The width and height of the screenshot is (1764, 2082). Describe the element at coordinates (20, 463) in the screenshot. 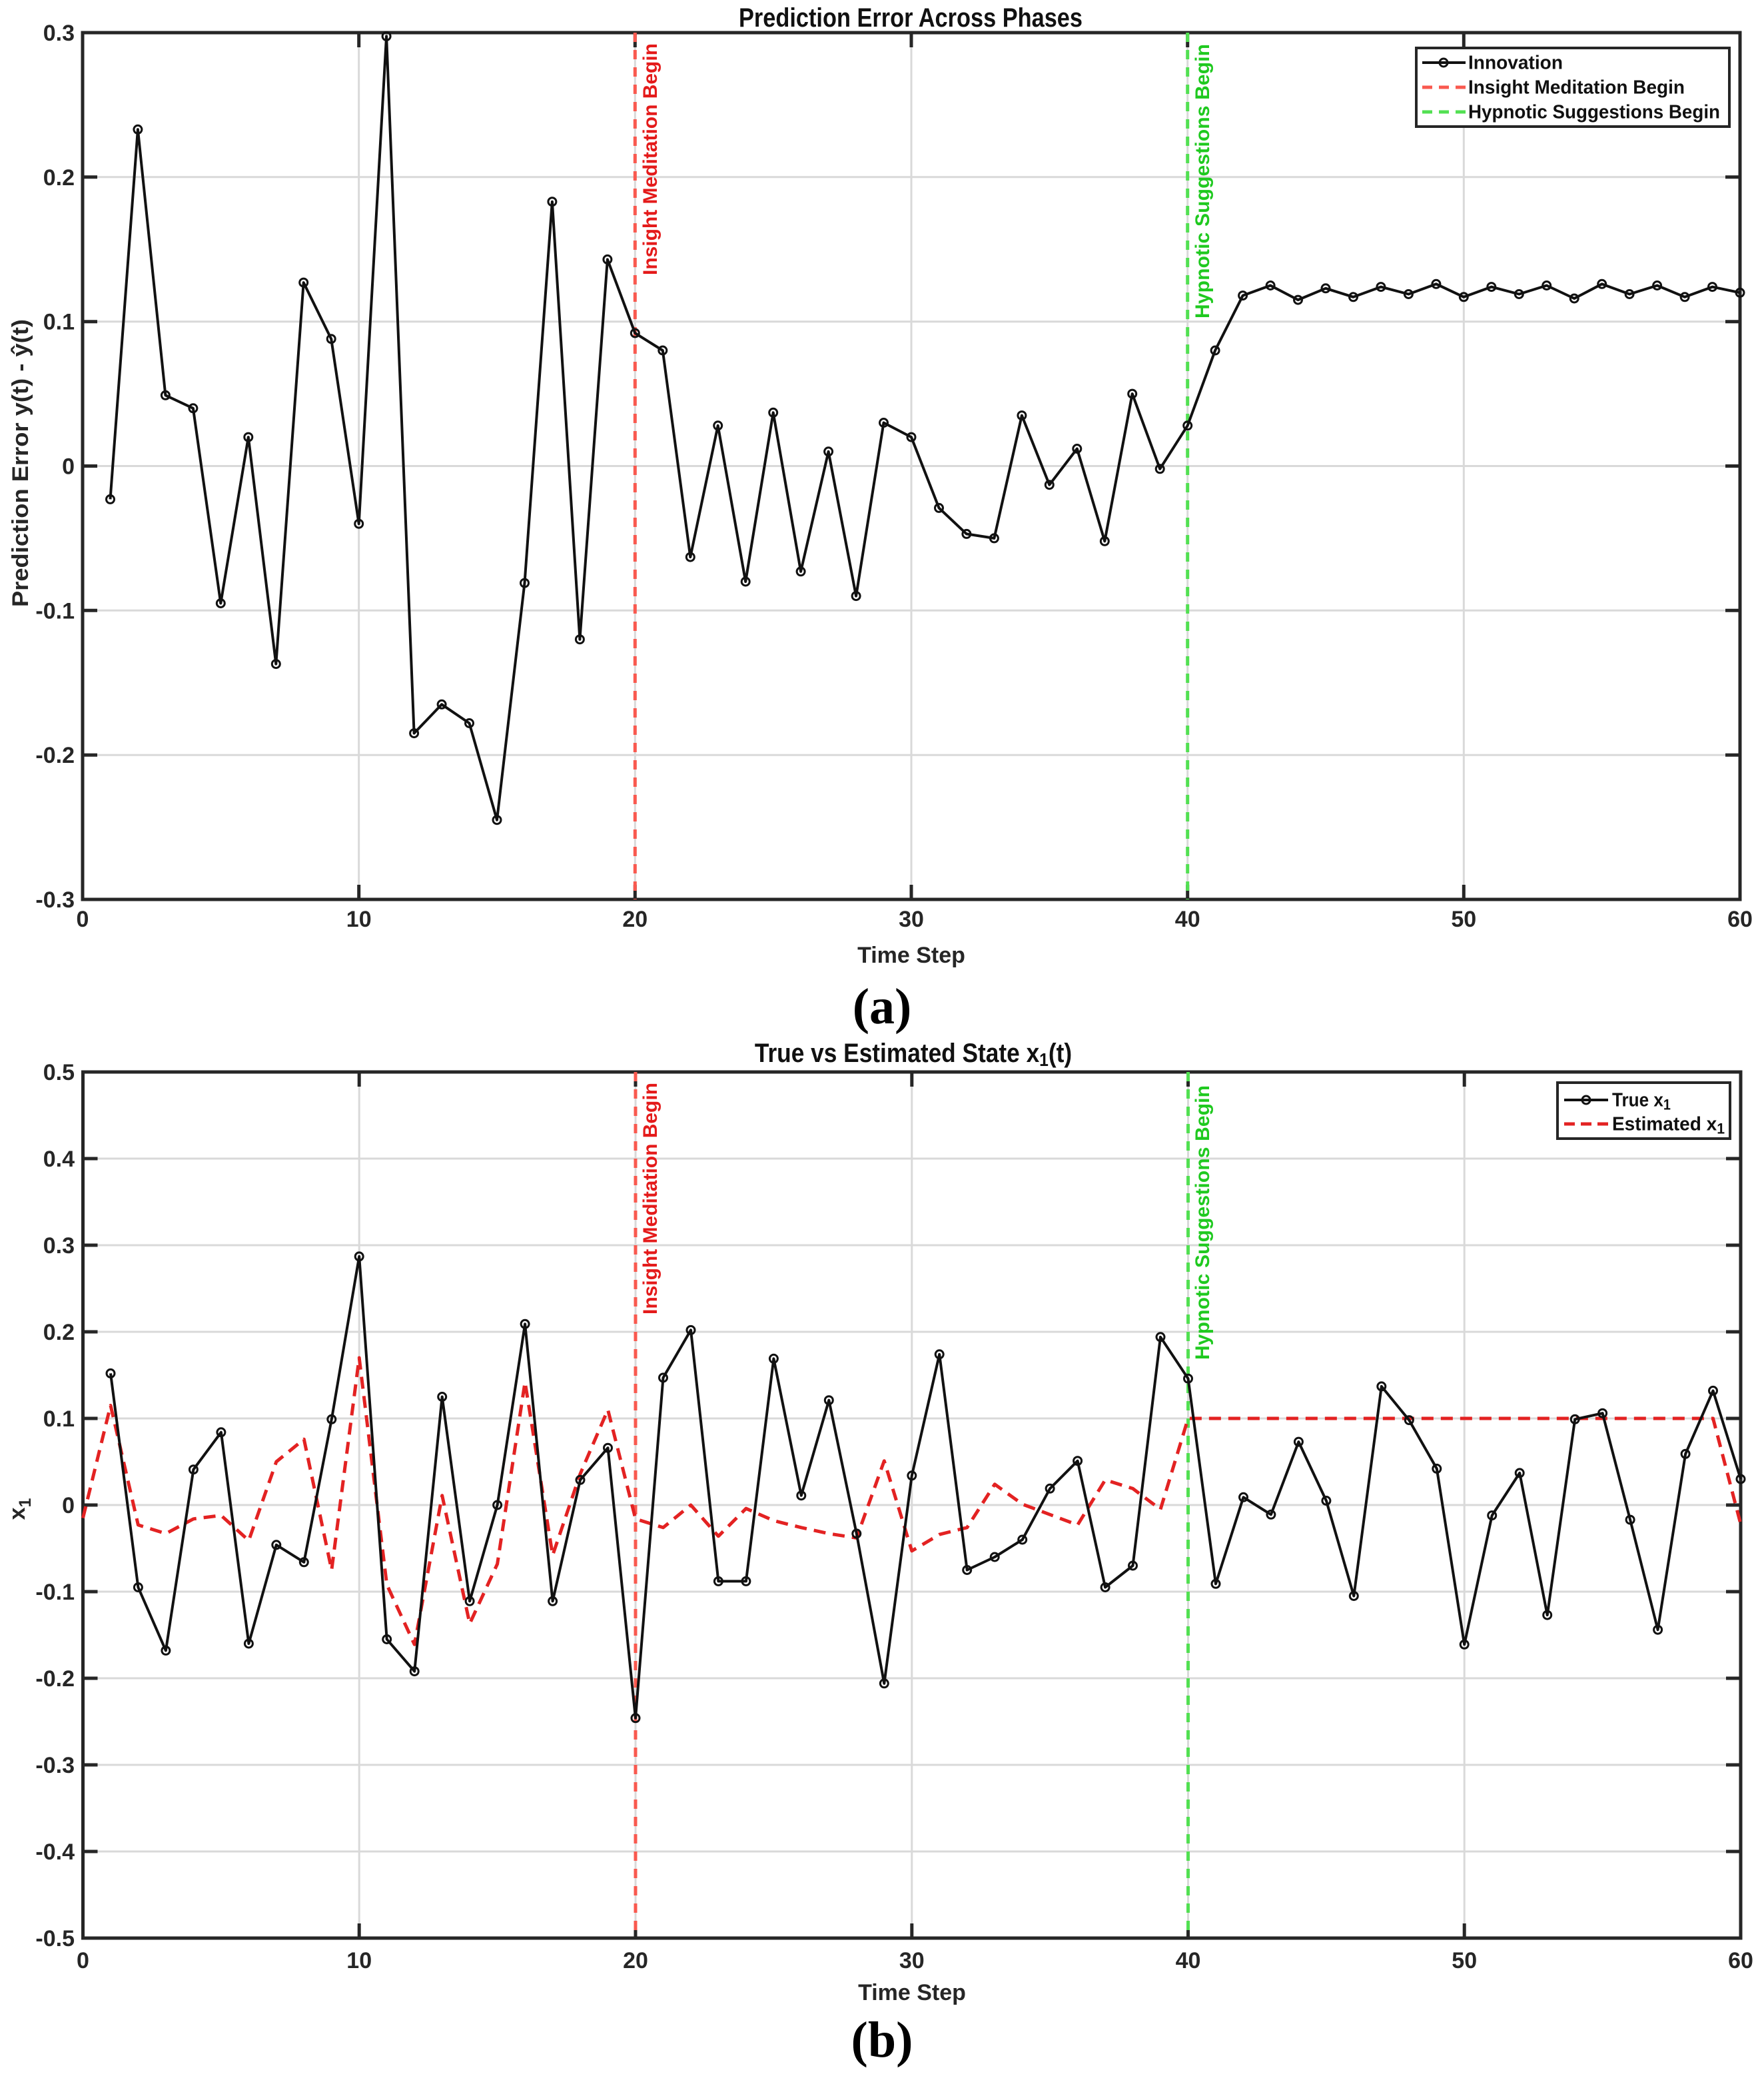

I see `svg-text: Prediction Error y(t) - ŷ(t)` at that location.